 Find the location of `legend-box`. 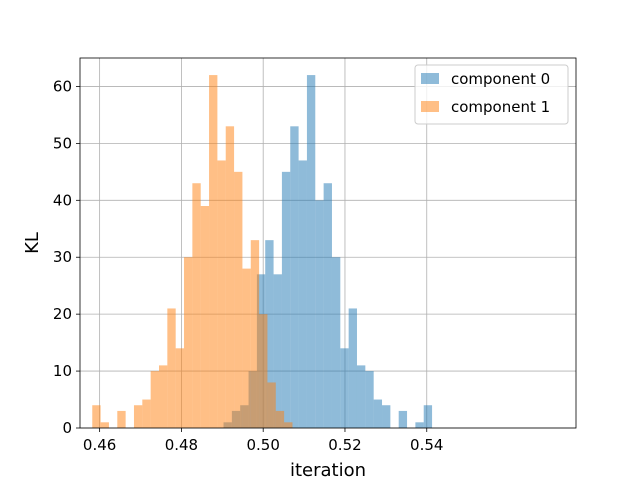

legend-box is located at coordinates (491, 94).